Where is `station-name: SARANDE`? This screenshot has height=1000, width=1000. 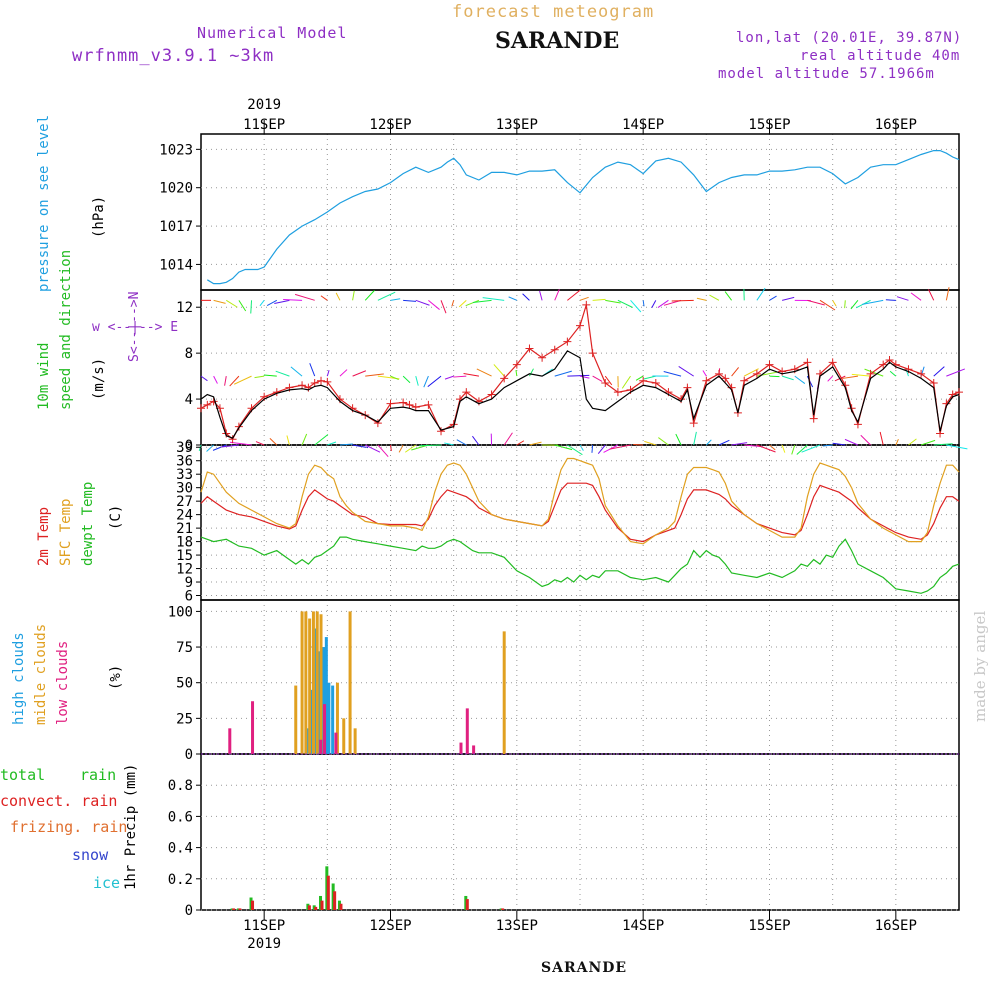 station-name: SARANDE is located at coordinates (557, 41).